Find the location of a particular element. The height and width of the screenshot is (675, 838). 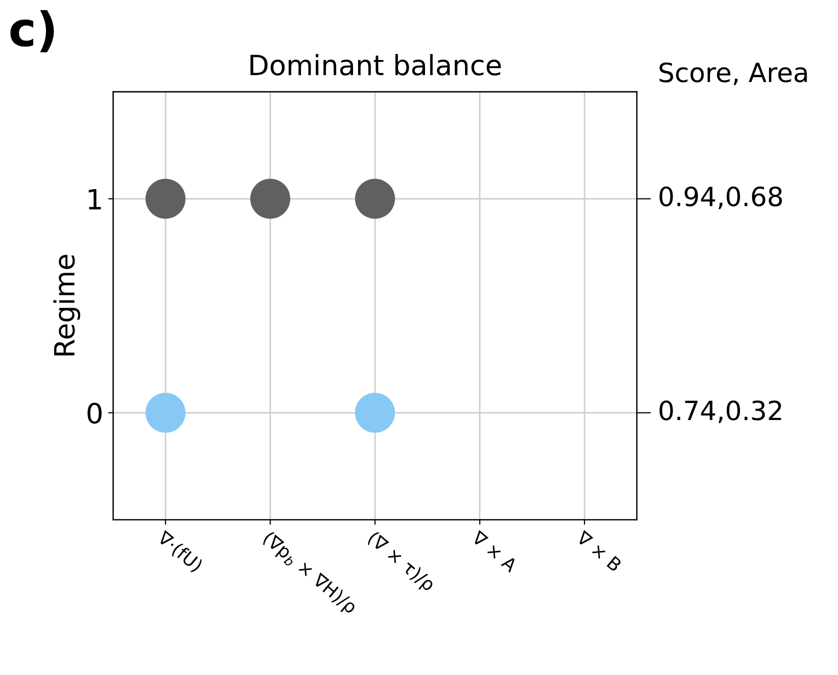

x-tick-label: ∇ × B is located at coordinates (599, 551).